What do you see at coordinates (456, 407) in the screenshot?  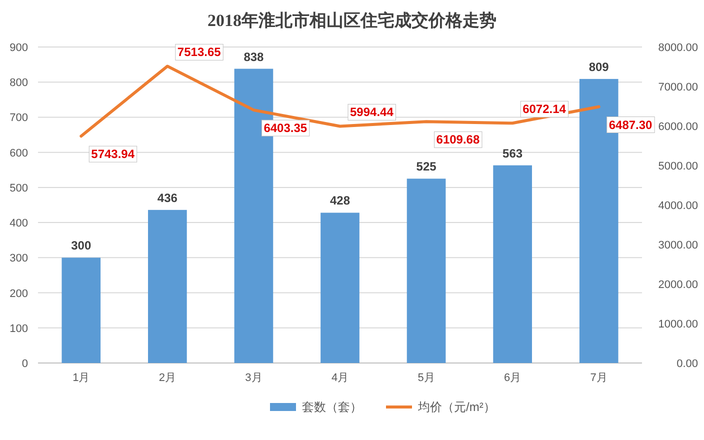 I see `legend-label: 均价（元/m²）` at bounding box center [456, 407].